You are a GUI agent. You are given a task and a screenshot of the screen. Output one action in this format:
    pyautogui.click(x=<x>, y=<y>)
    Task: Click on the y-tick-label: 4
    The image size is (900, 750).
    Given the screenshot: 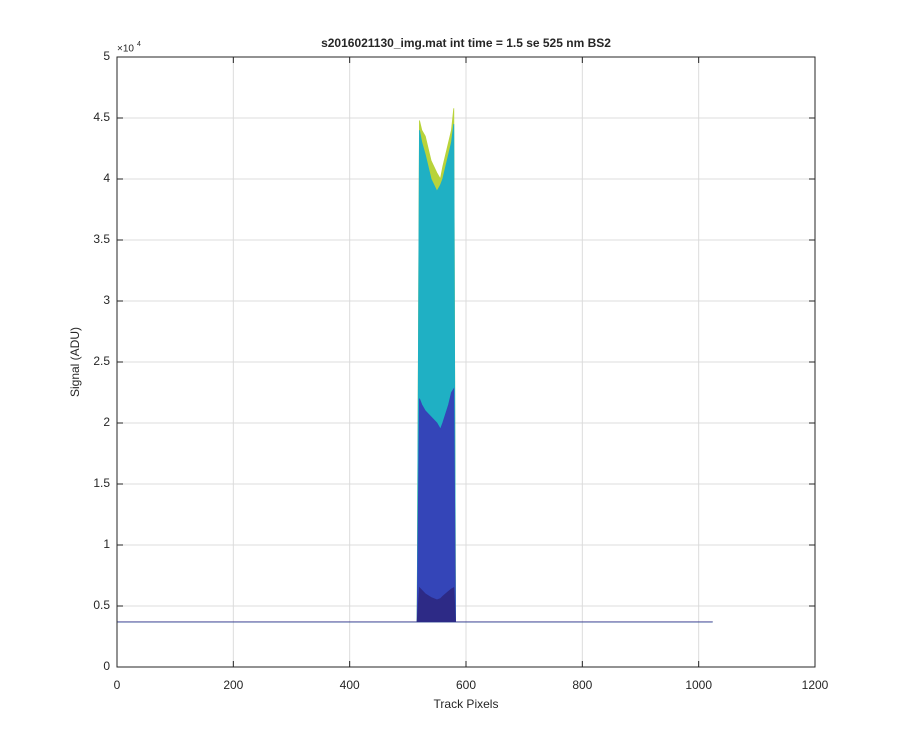 What is the action you would take?
    pyautogui.click(x=106, y=178)
    